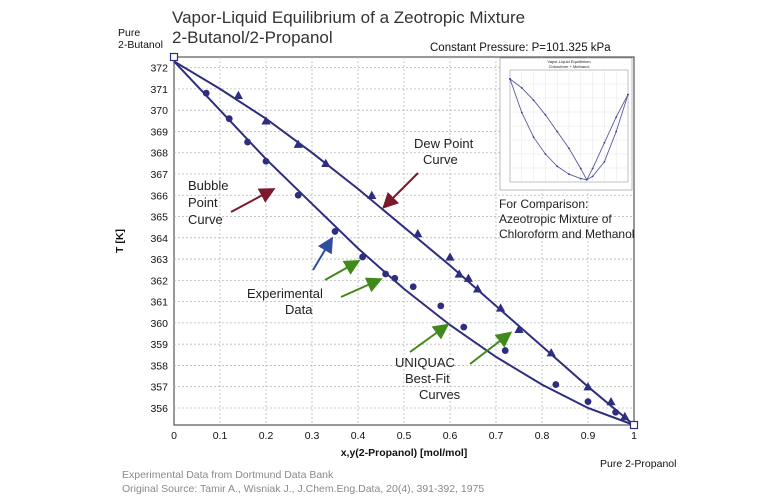 Image resolution: width=768 pixels, height=499 pixels. What do you see at coordinates (496, 436) in the screenshot?
I see `x-tick-label: 0.7` at bounding box center [496, 436].